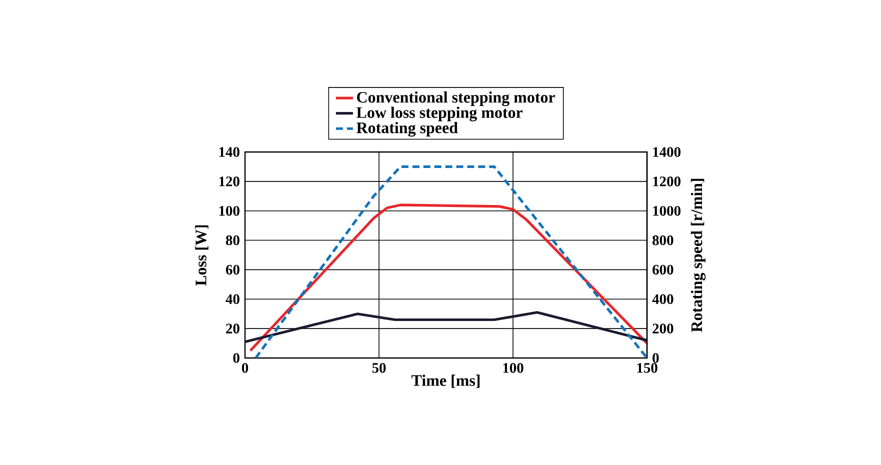  I want to click on y2-tick-label: 1400, so click(666, 152).